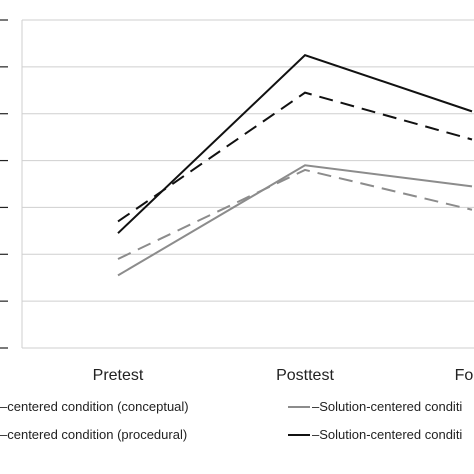  I want to click on legend-label: –centered condition (conceptual), so click(94, 406).